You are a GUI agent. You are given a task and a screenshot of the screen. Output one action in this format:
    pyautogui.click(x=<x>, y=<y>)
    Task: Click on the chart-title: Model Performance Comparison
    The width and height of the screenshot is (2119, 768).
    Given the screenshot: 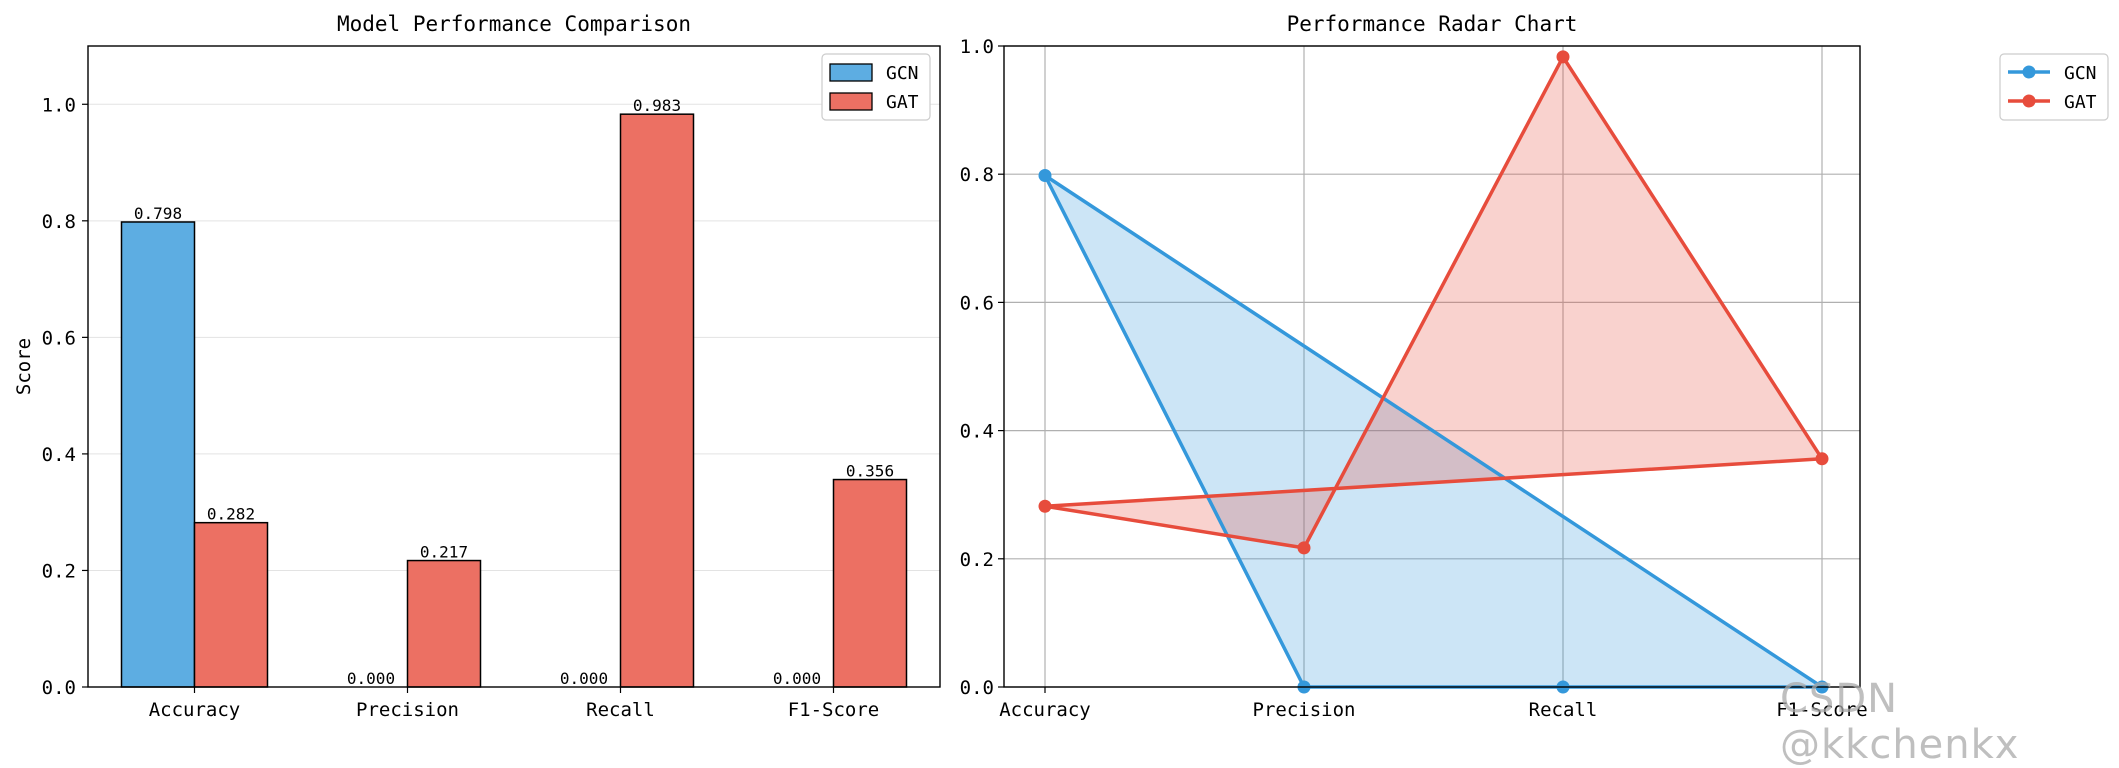 What is the action you would take?
    pyautogui.click(x=514, y=24)
    